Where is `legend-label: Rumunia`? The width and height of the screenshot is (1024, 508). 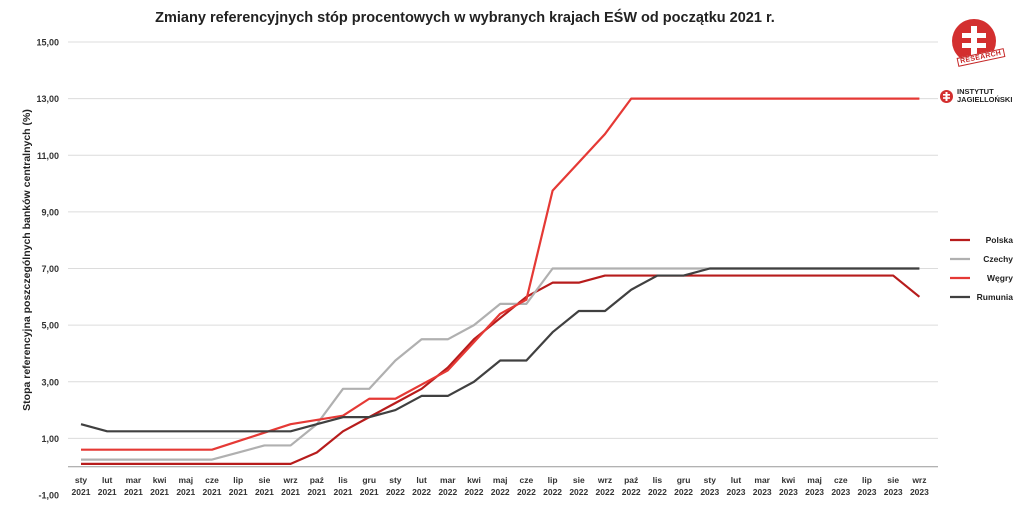 legend-label: Rumunia is located at coordinates (995, 297).